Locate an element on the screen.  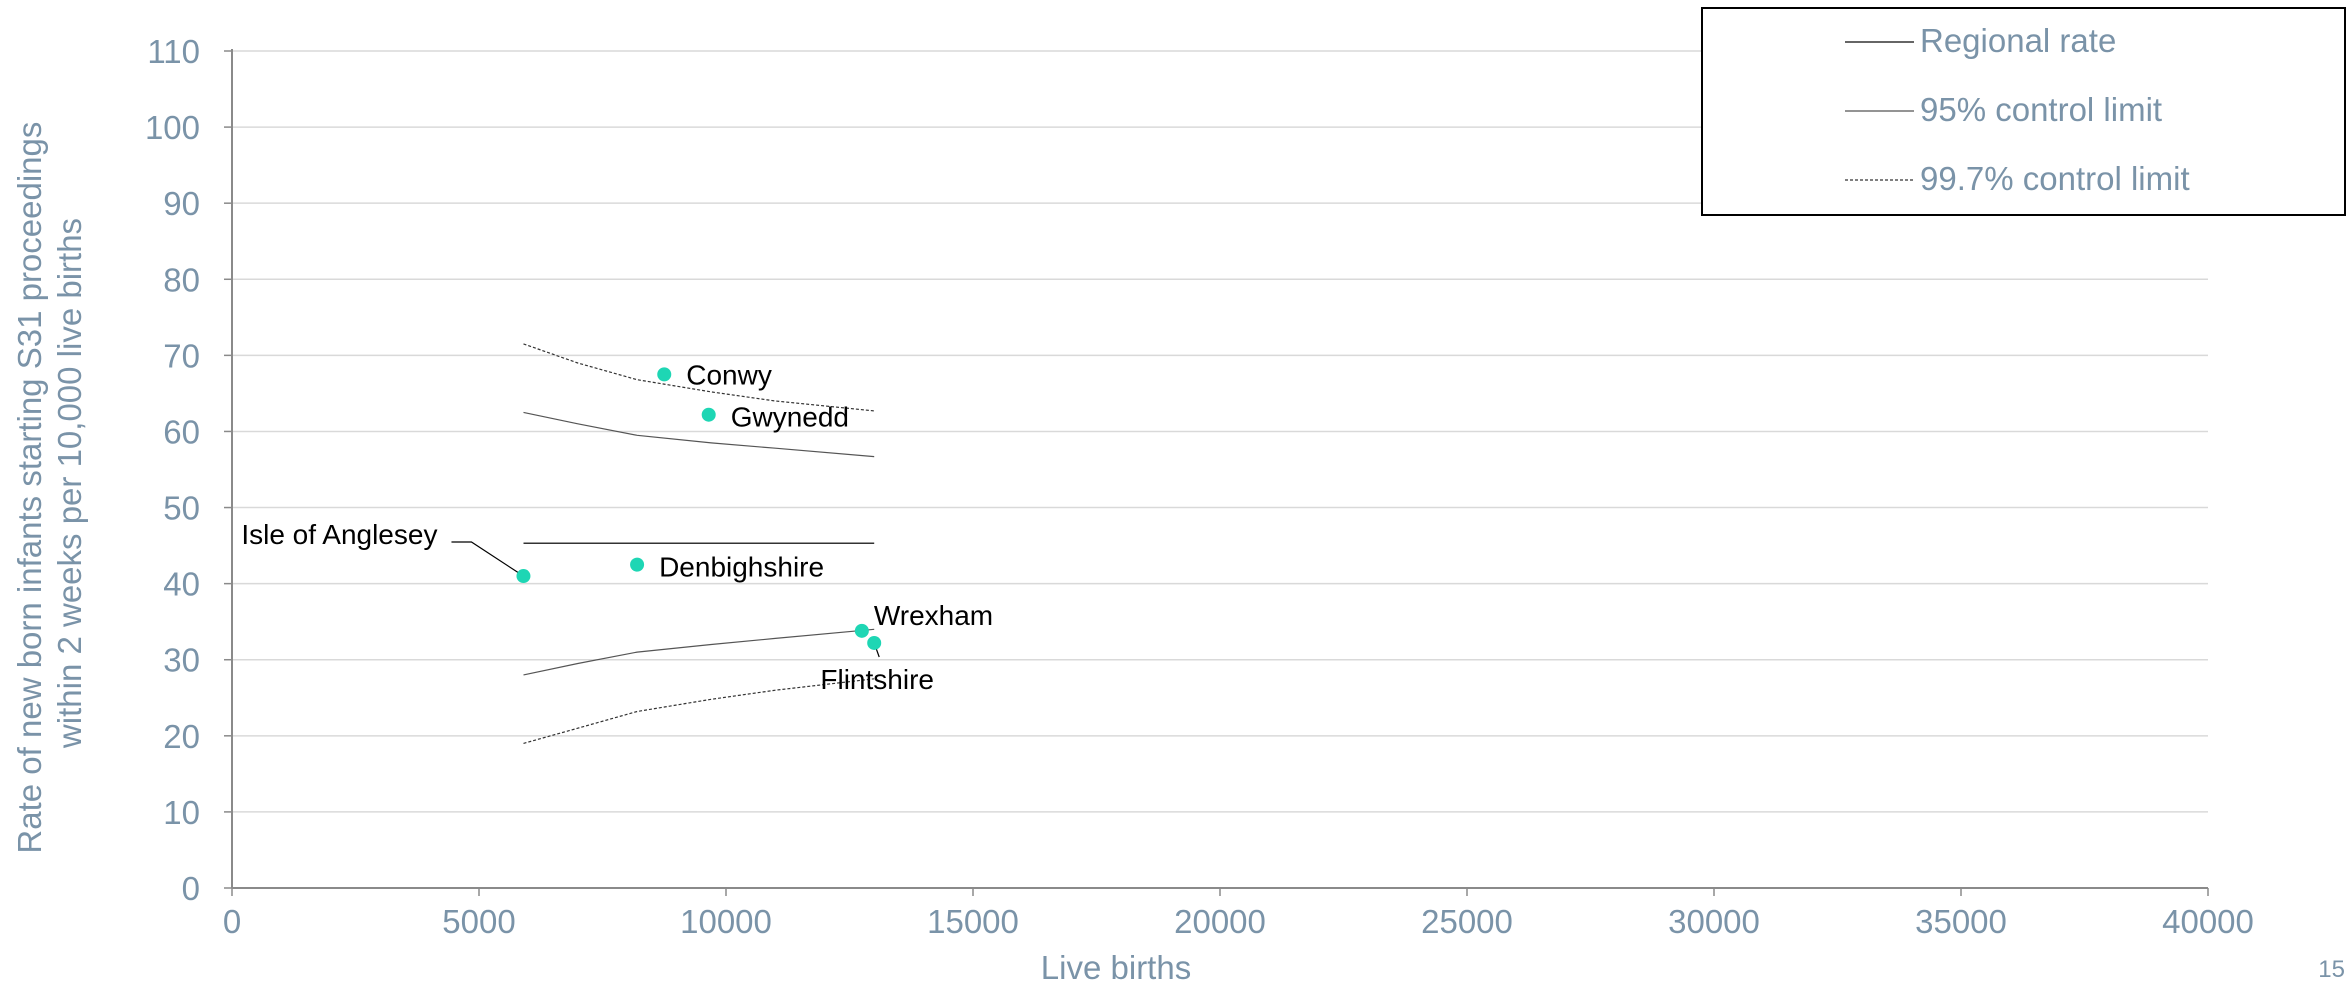
y-tick-labels: 0 10 20 30 40 50 60 70 80 90 100 110 is located at coordinates (172, 470).